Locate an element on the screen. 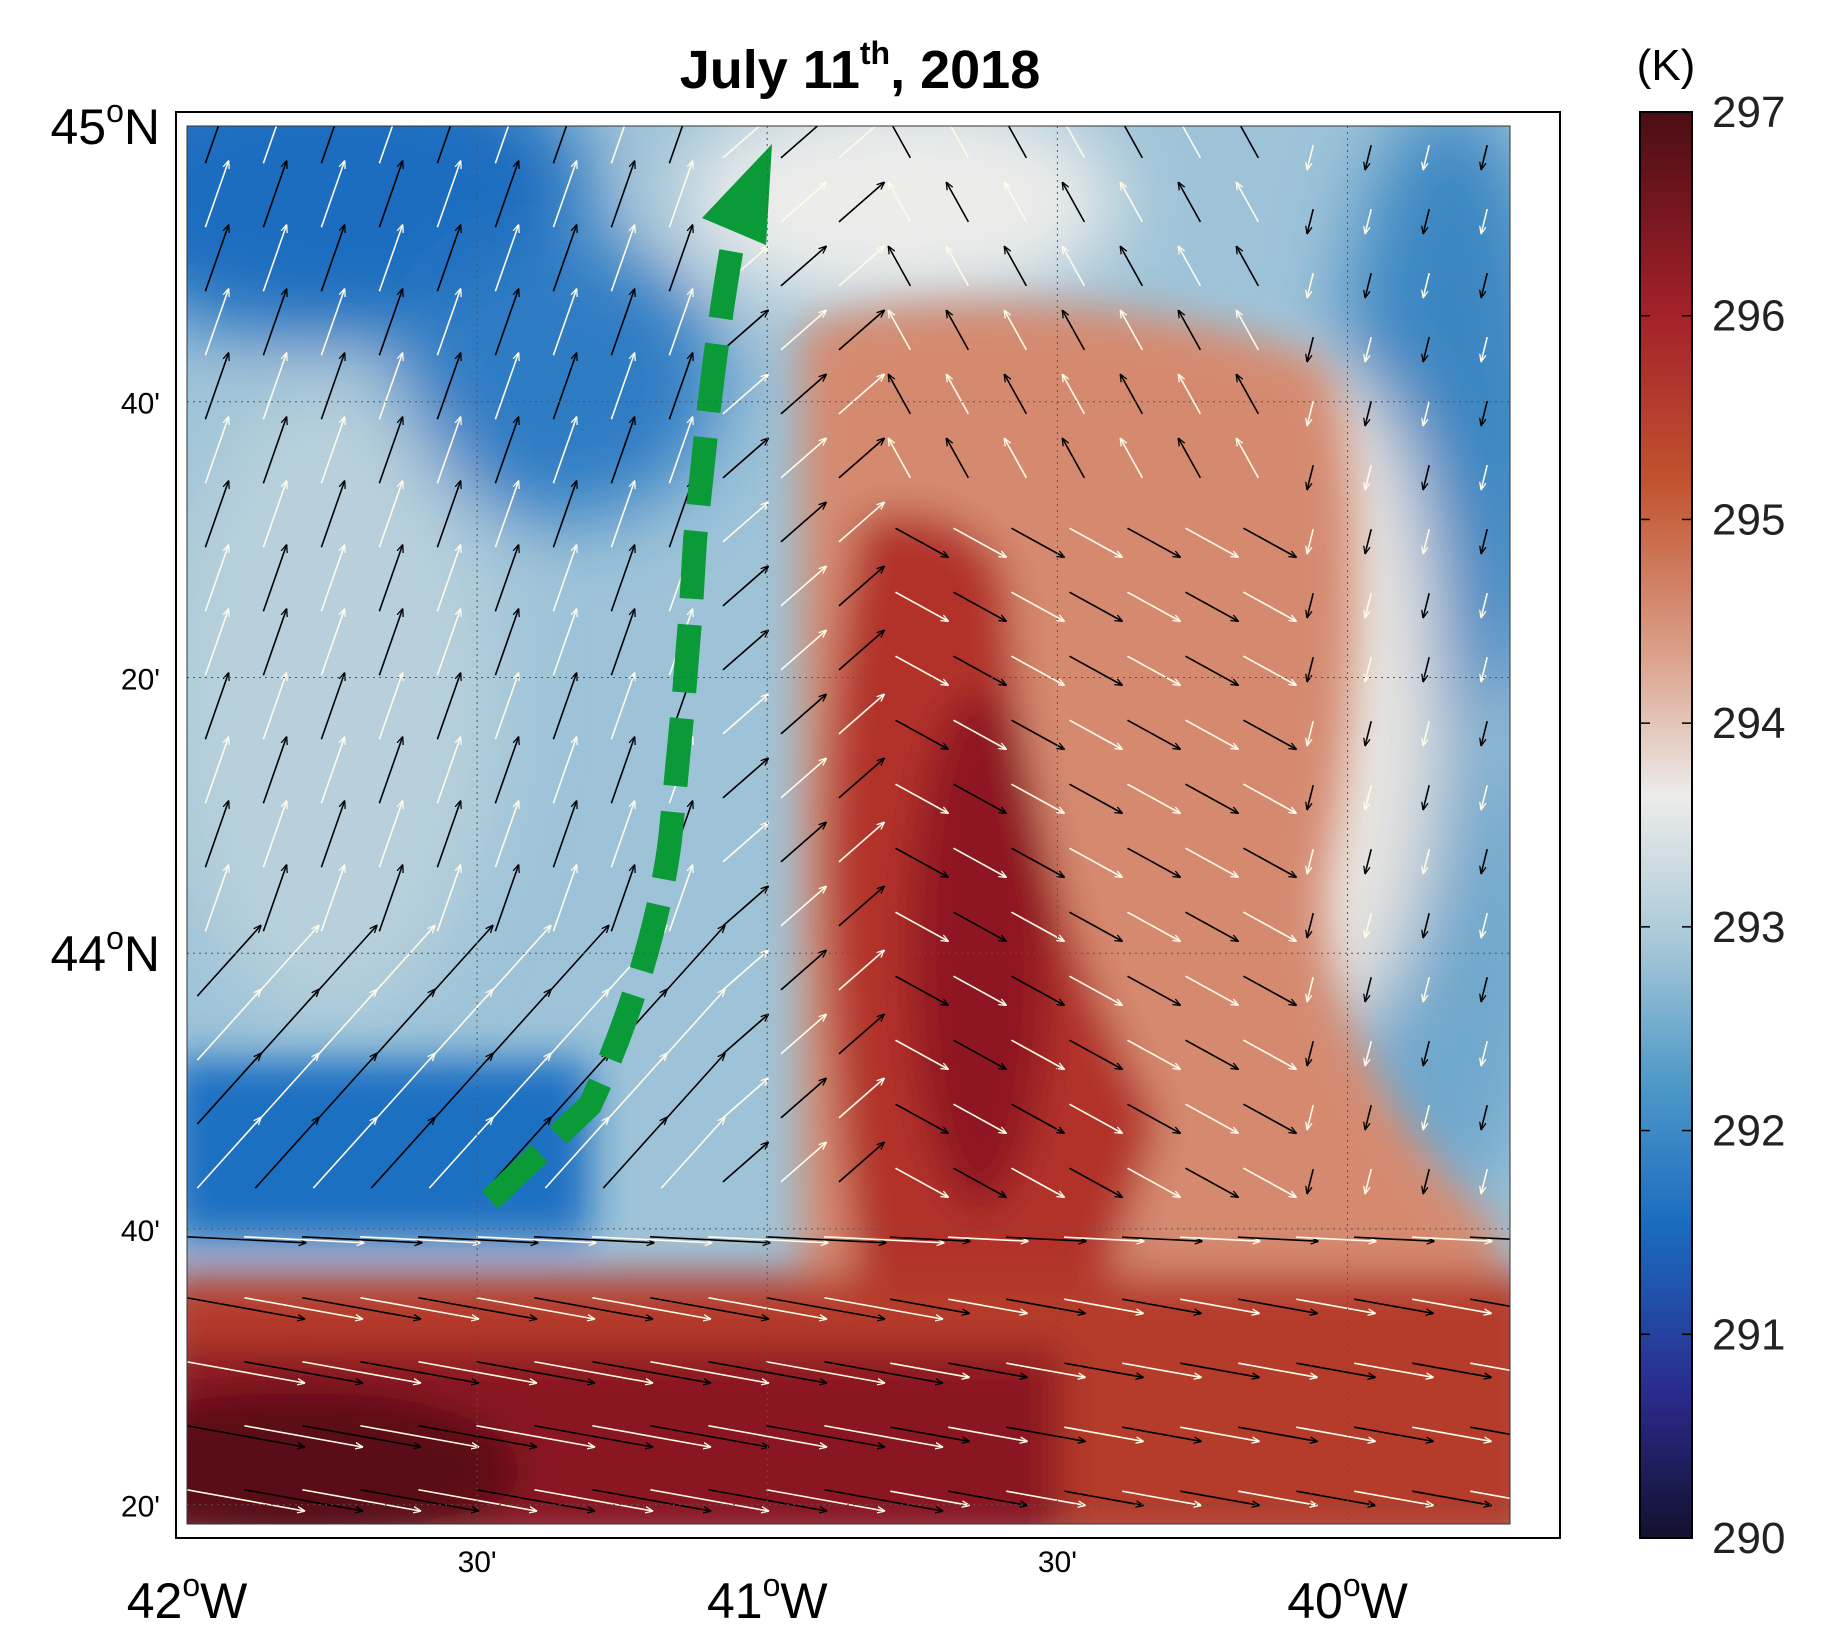 Image resolution: width=1837 pixels, height=1647 pixels. colorbar-tick-label: 296 is located at coordinates (1748, 316).